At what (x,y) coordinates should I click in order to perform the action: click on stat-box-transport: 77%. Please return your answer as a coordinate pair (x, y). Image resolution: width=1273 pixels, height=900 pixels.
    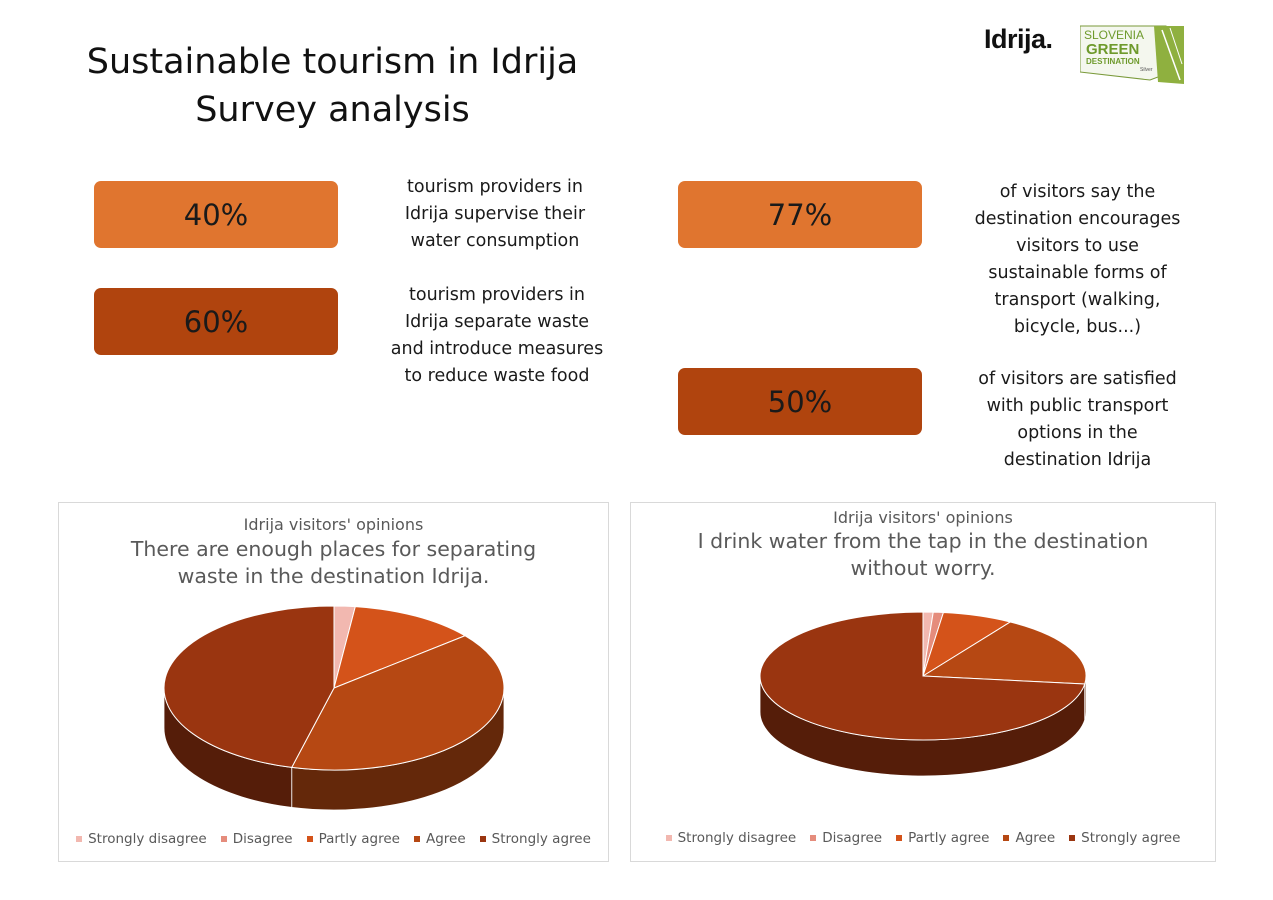
    Looking at the image, I should click on (800, 214).